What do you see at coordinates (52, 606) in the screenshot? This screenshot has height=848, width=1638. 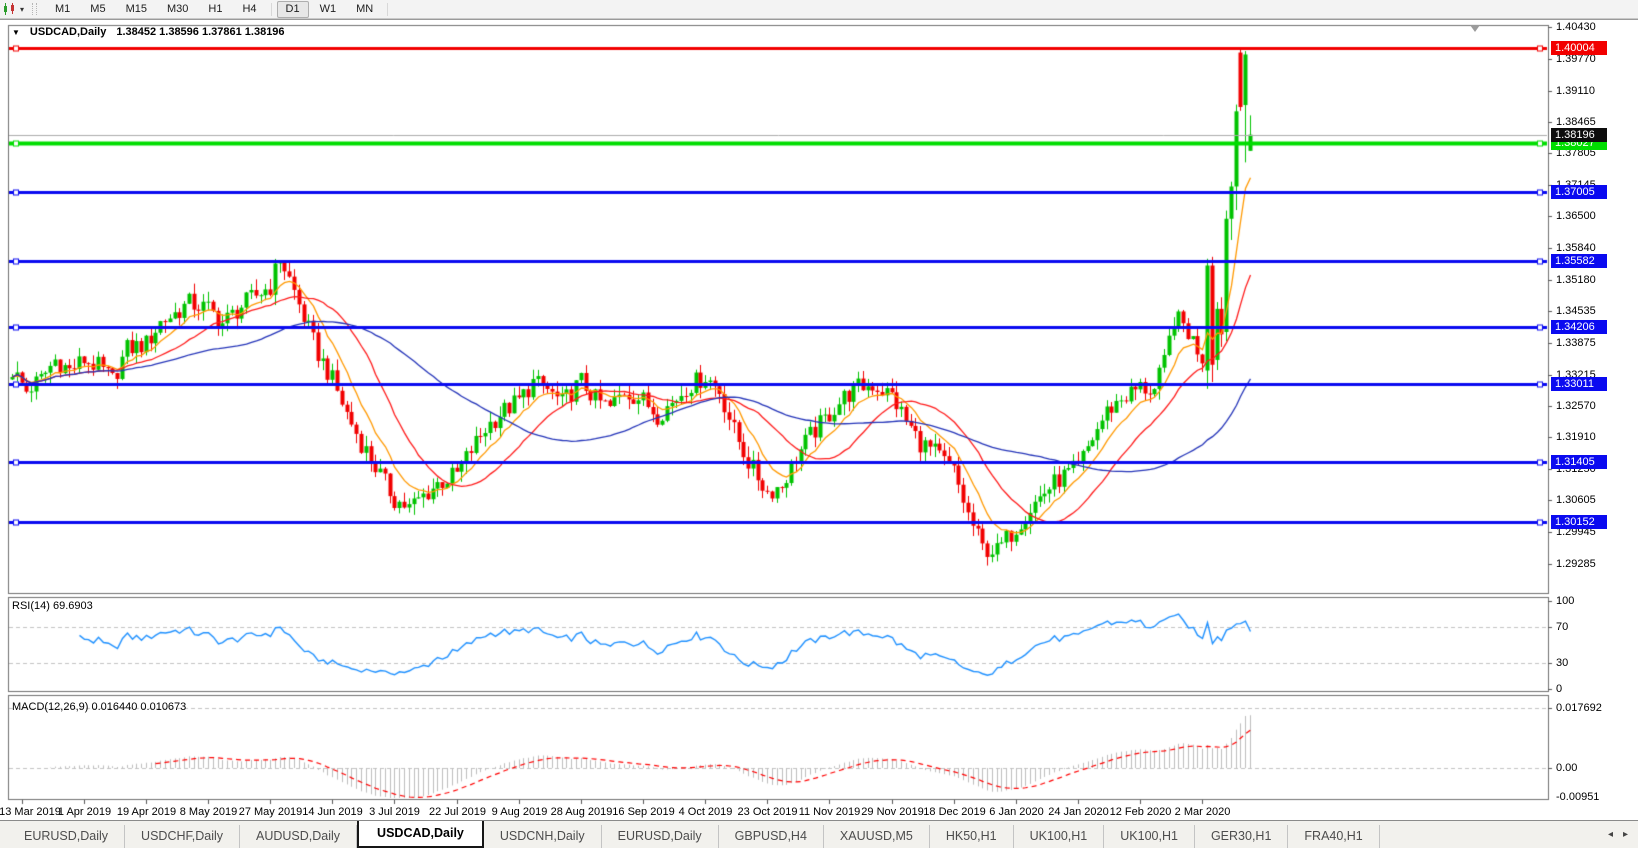 I see `rsi-indicator-label: RSI(14) 69.6903` at bounding box center [52, 606].